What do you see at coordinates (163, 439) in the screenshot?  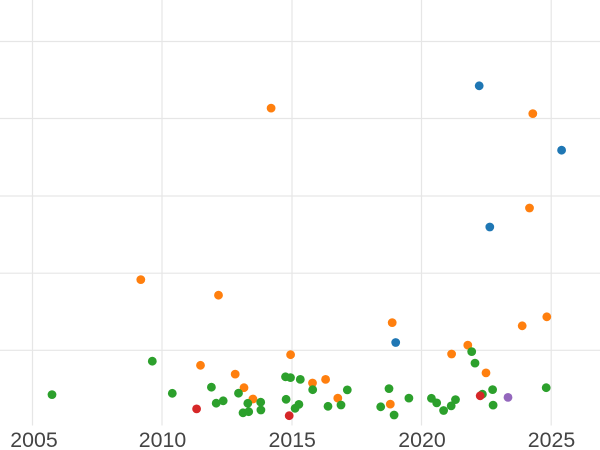 I see `svg-text: 2010` at bounding box center [163, 439].